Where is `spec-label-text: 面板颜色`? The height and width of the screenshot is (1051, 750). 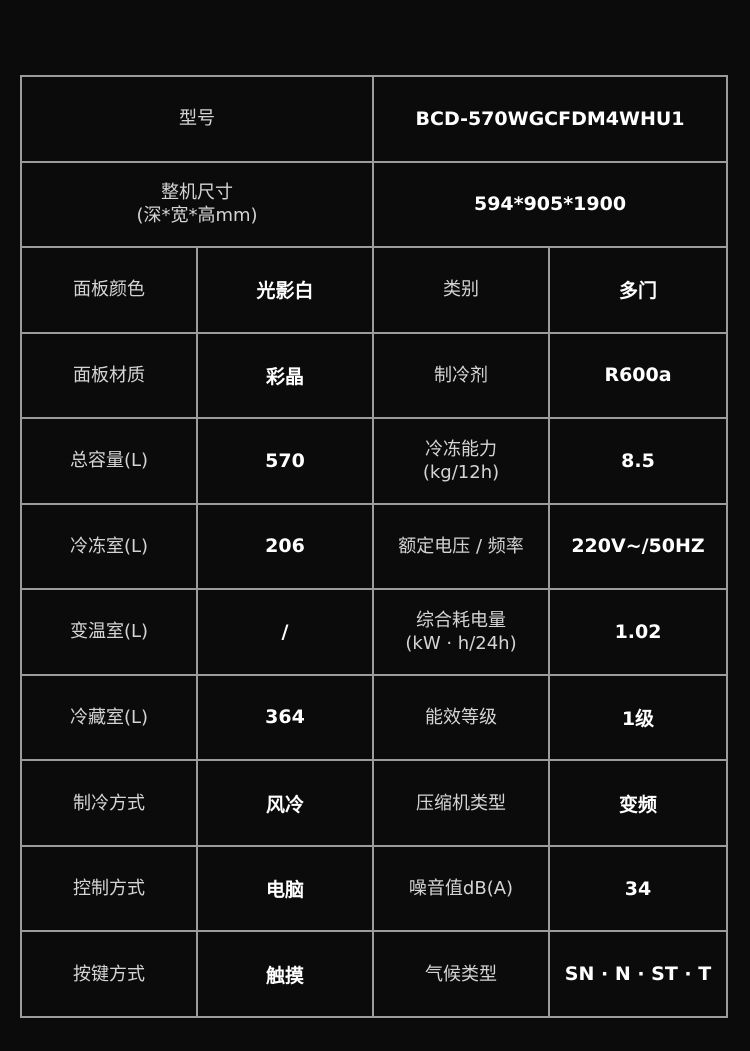 spec-label-text: 面板颜色 is located at coordinates (109, 290).